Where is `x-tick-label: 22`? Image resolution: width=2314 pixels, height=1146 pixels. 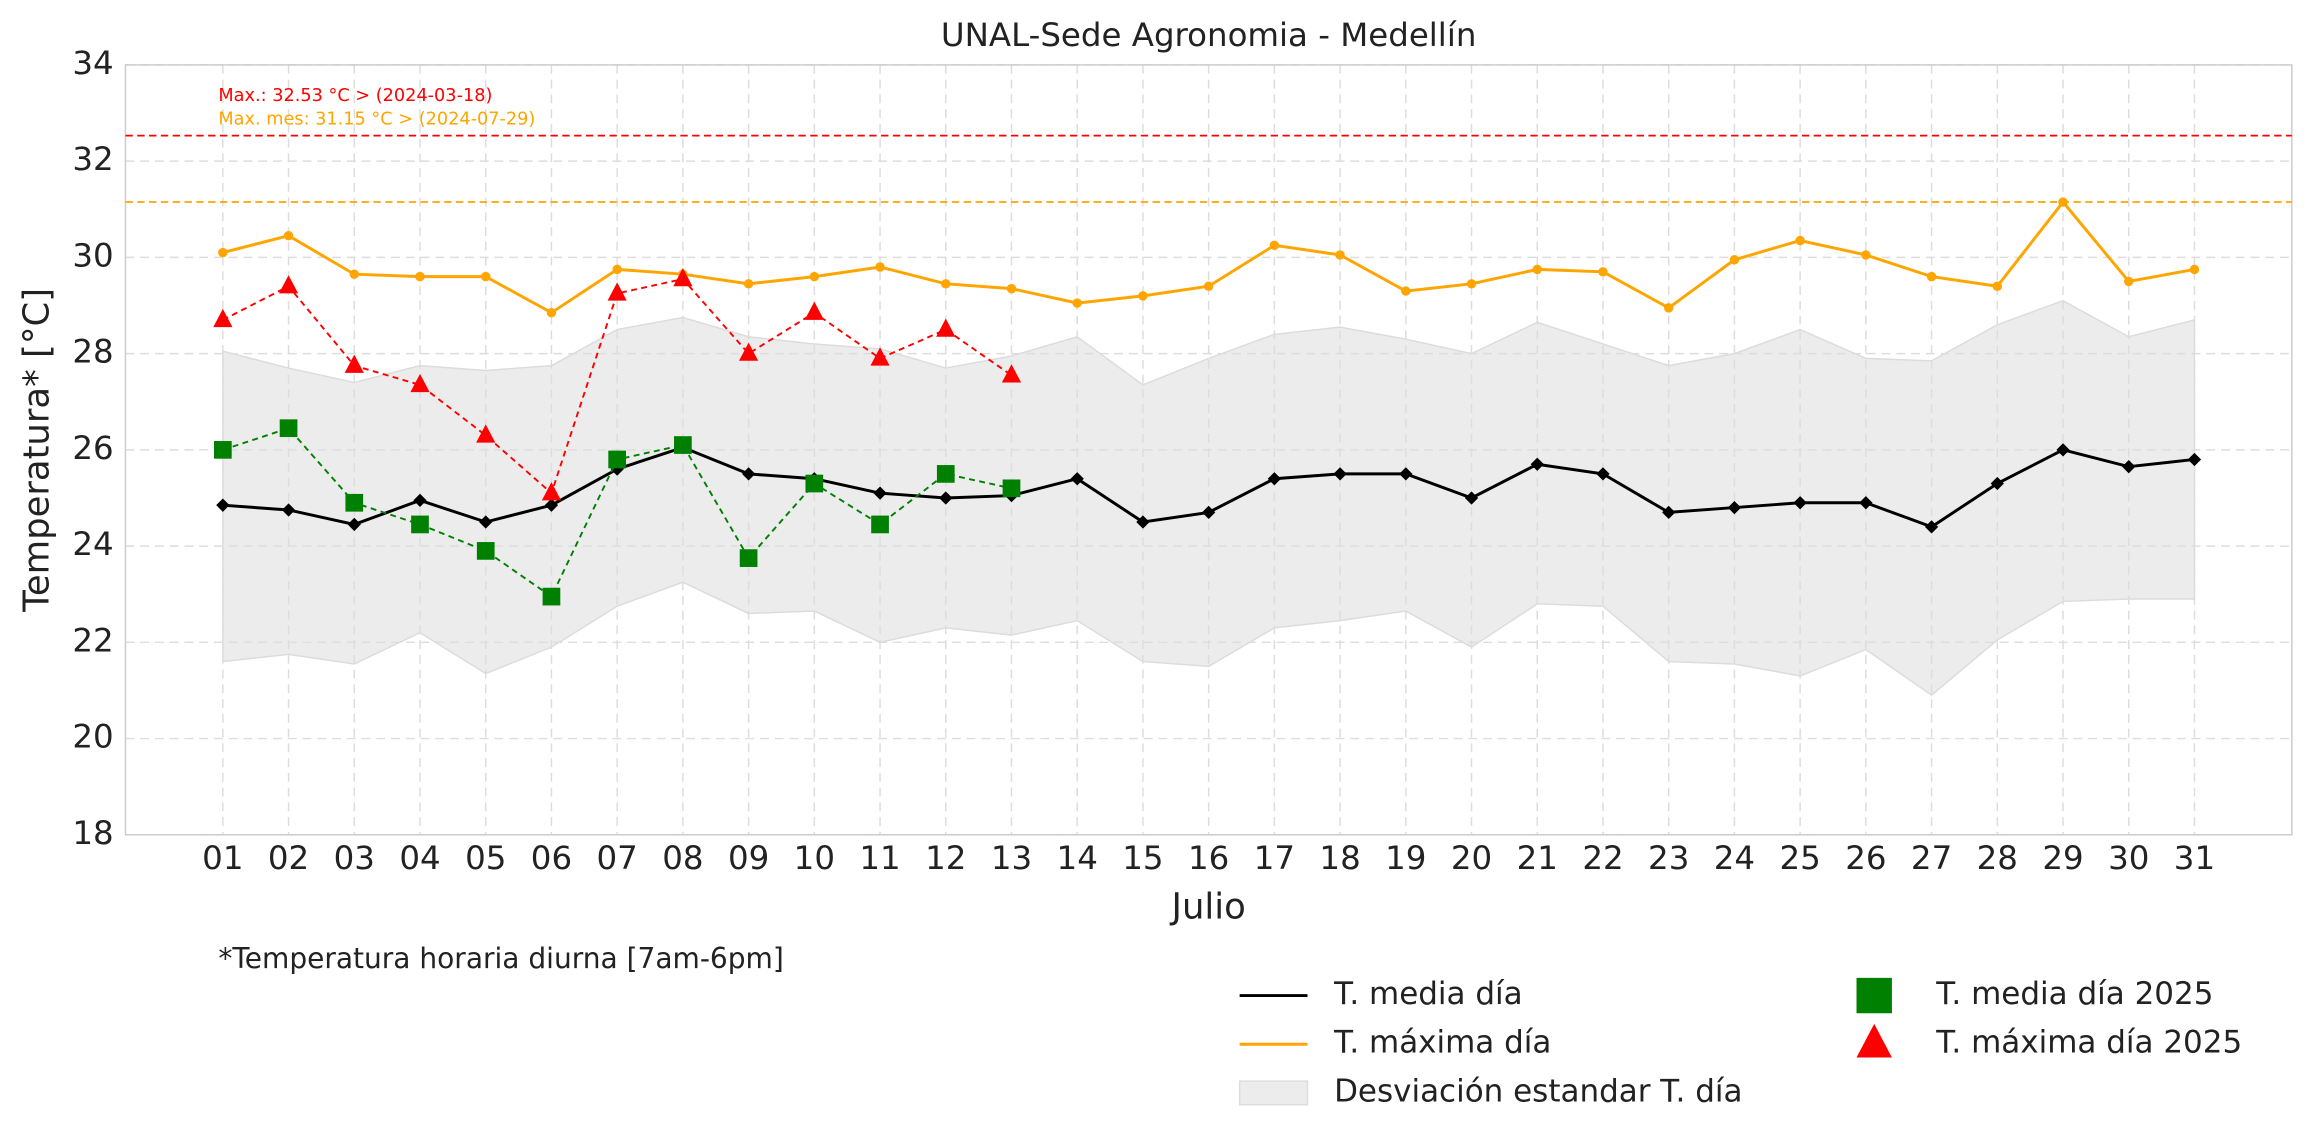 x-tick-label: 22 is located at coordinates (1602, 858).